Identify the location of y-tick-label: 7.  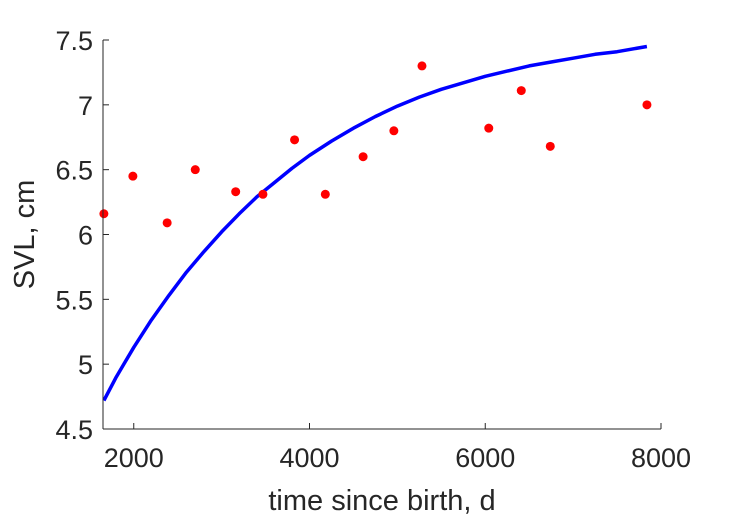
(85, 106).